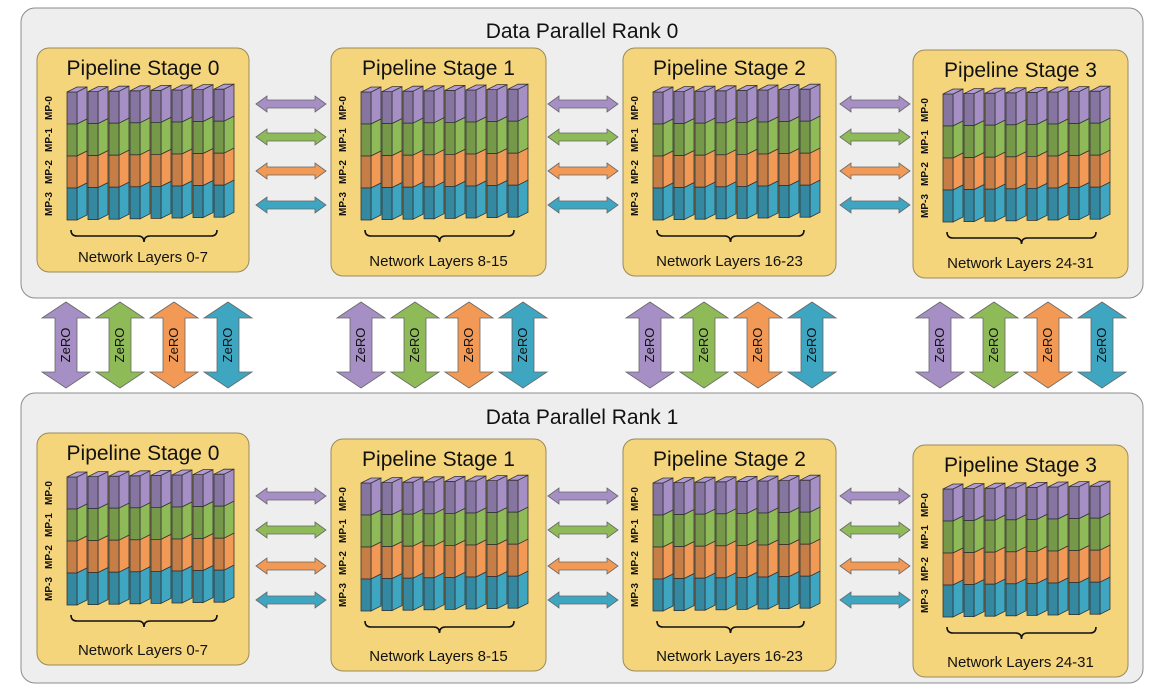 The width and height of the screenshot is (1163, 690). I want to click on layers-brace, so click(1021, 238).